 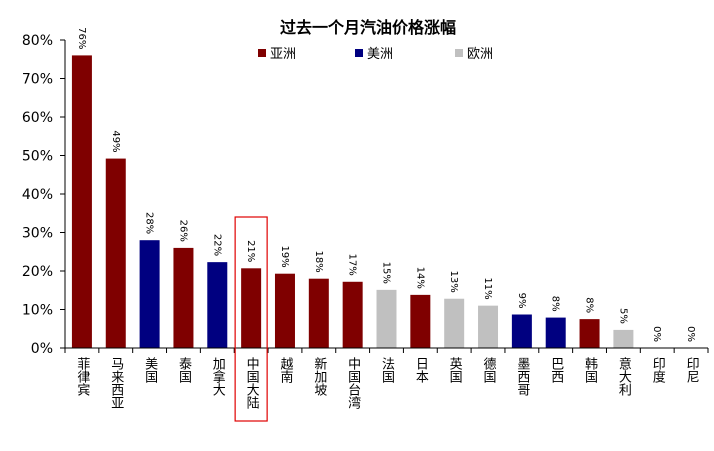 What do you see at coordinates (556, 370) in the screenshot?
I see `x-category-label: 巴西` at bounding box center [556, 370].